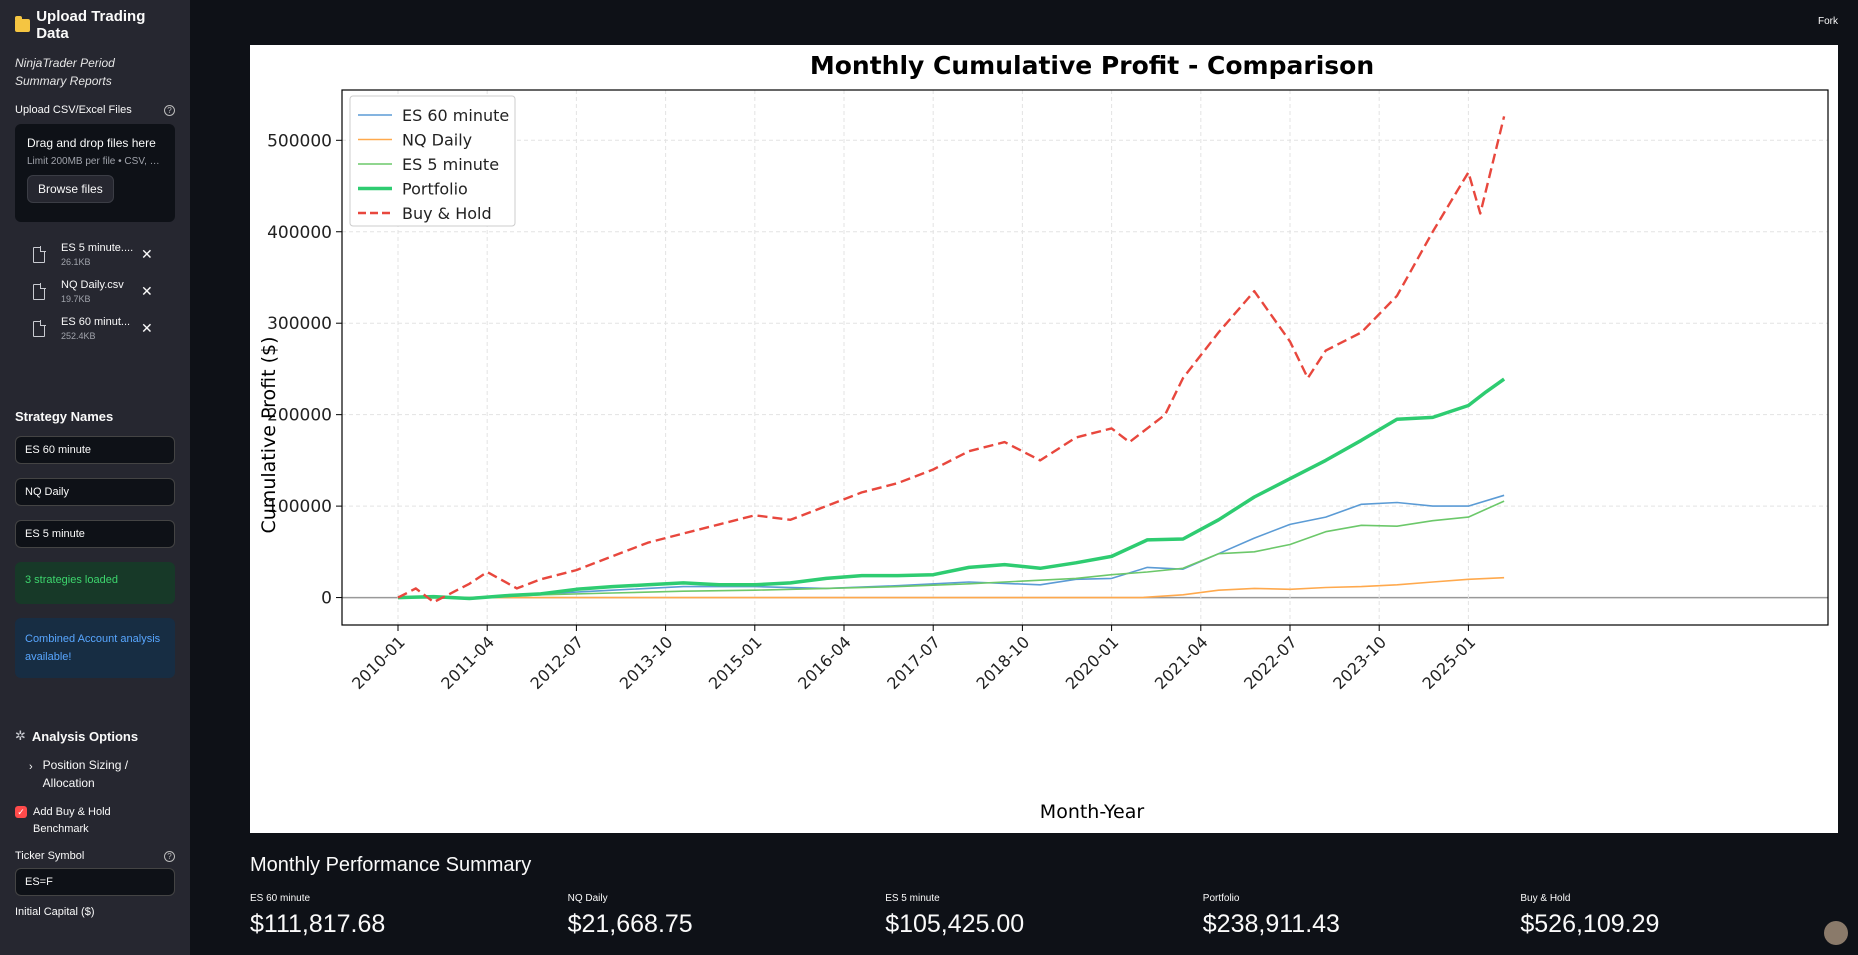 This screenshot has width=1858, height=955. I want to click on summary-title: Monthly Performance Summary, so click(391, 865).